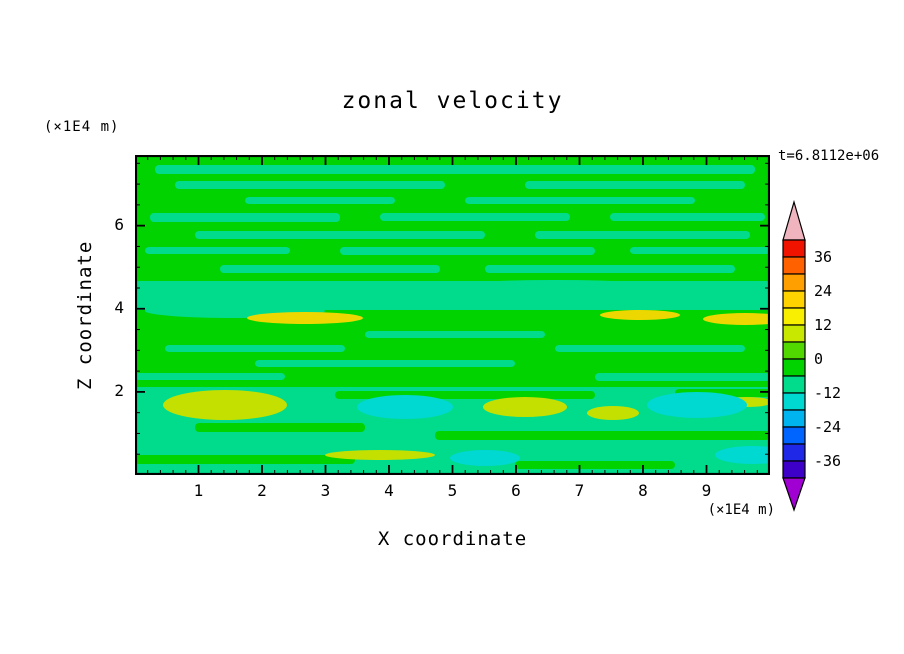 This screenshot has width=904, height=654. I want to click on colorbar-tick-label: 12, so click(823, 325).